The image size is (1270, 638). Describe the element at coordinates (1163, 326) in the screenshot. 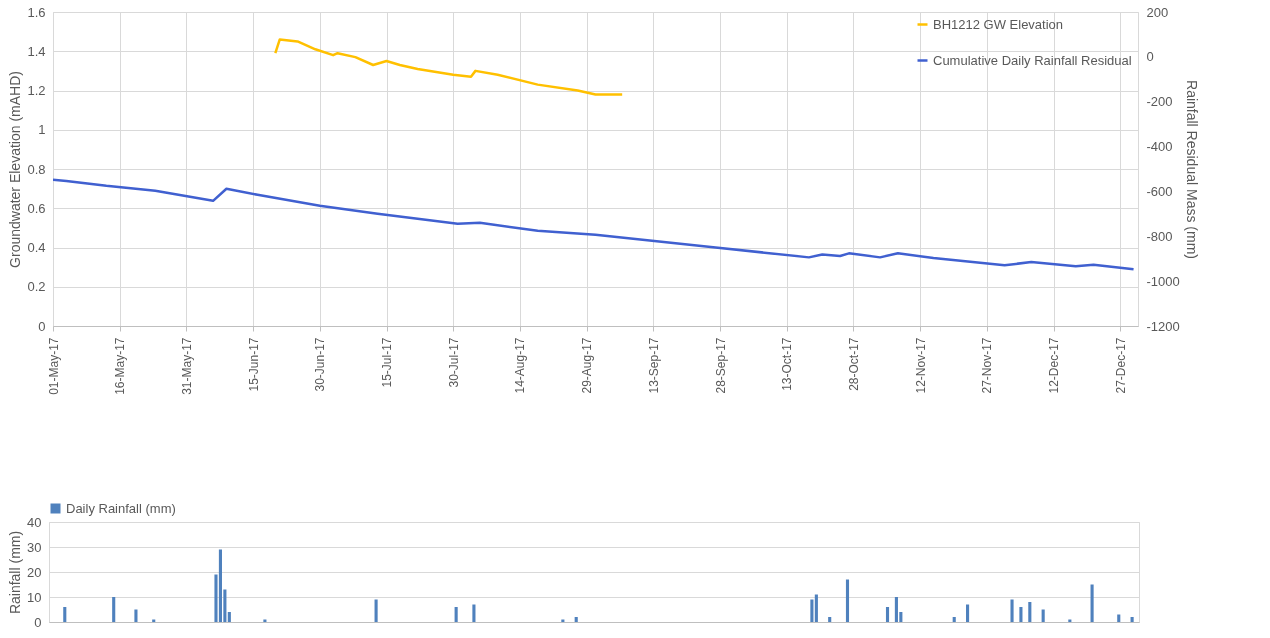

I see `y2-tick-label: -1200` at that location.